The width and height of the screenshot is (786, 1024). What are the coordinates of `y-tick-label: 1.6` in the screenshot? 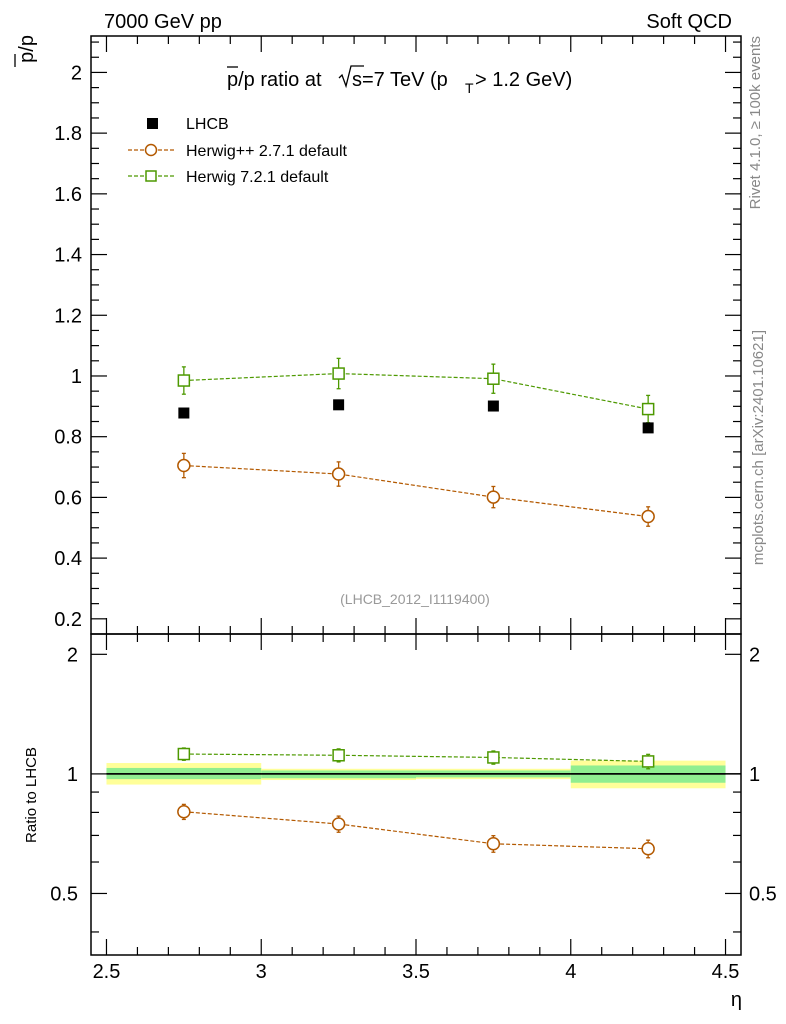 It's located at (68, 195).